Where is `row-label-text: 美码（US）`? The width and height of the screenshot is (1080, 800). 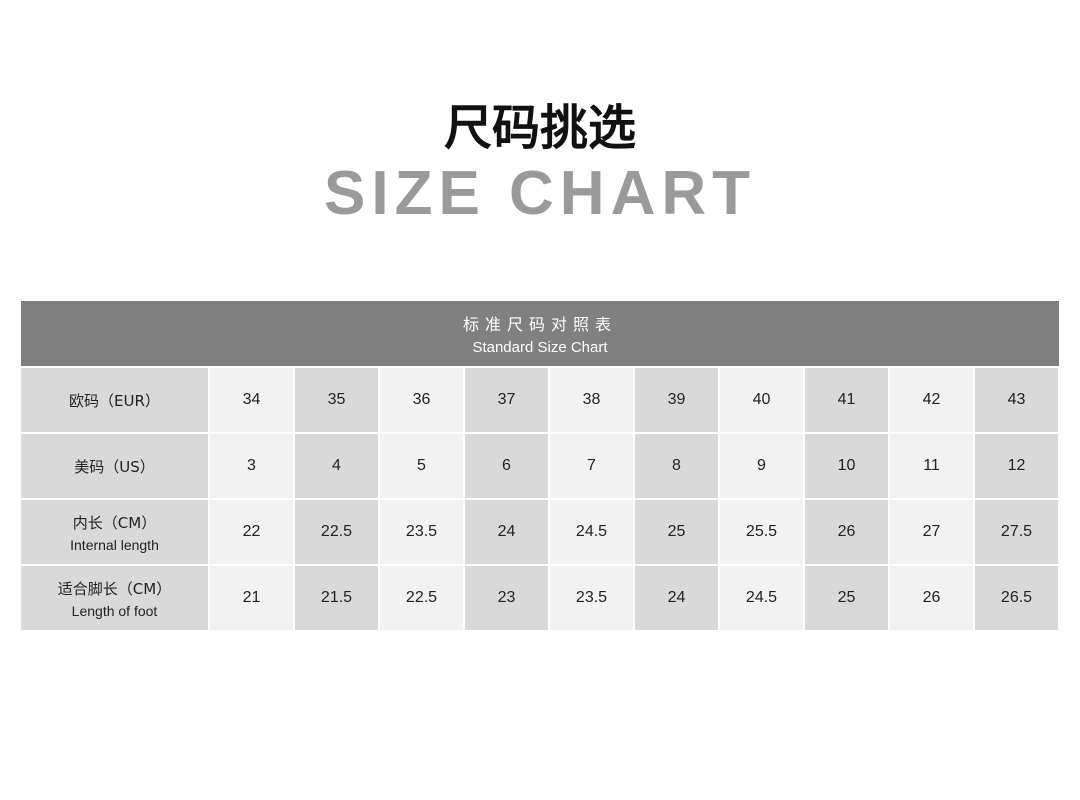
row-label-text: 美码（US） is located at coordinates (114, 466).